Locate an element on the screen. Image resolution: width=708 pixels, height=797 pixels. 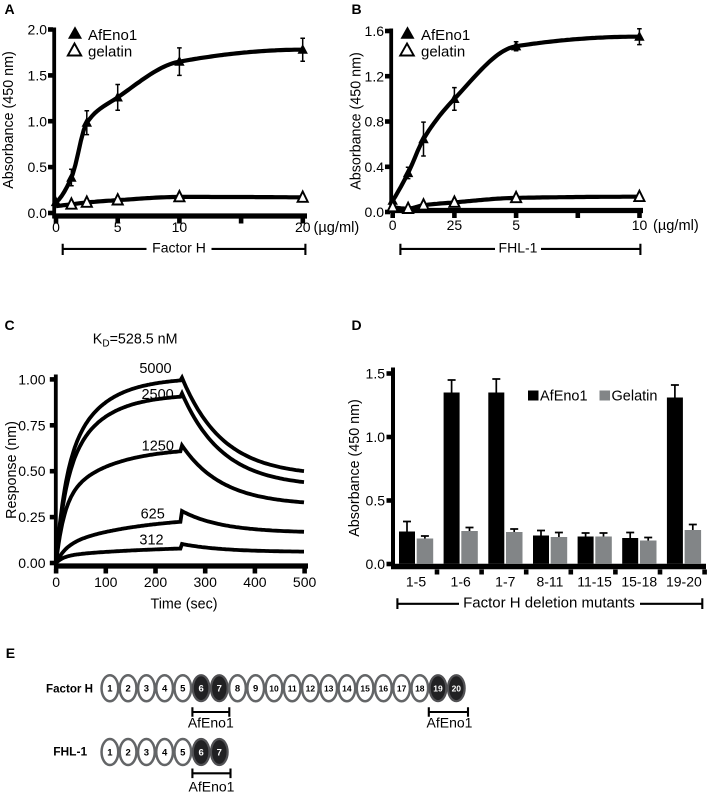
svg-text: B is located at coordinates (357, 9).